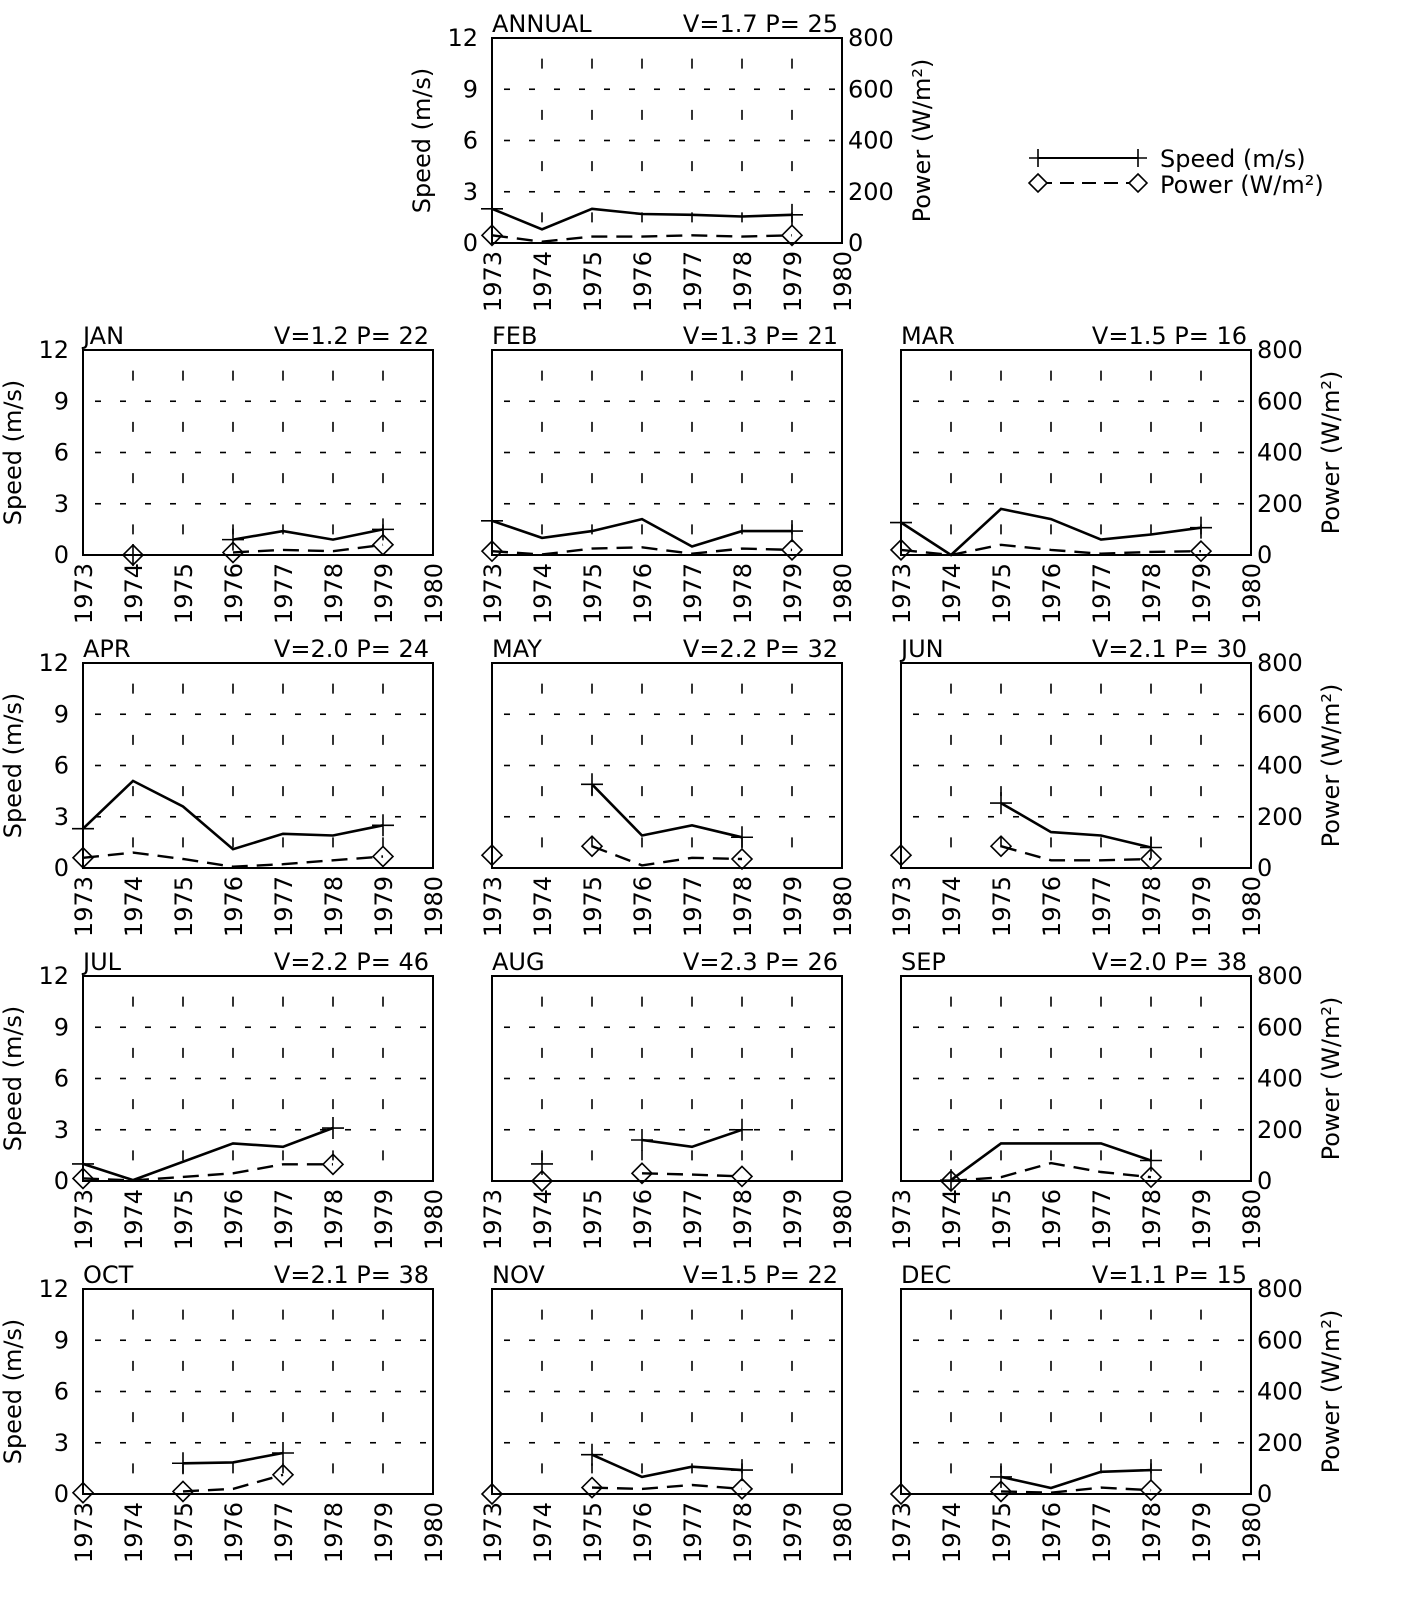 The width and height of the screenshot is (1405, 1620). Describe the element at coordinates (928, 336) in the screenshot. I see `panel-title: MAR` at that location.